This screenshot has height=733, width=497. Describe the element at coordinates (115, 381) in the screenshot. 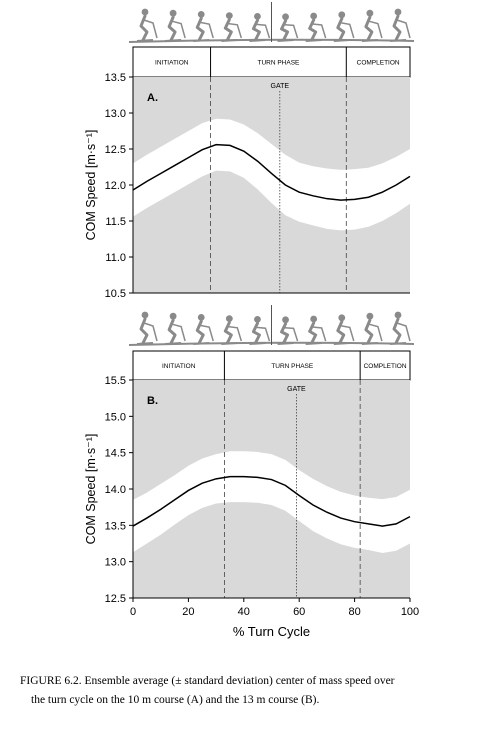

I see `y-tick-label: 15.5` at that location.